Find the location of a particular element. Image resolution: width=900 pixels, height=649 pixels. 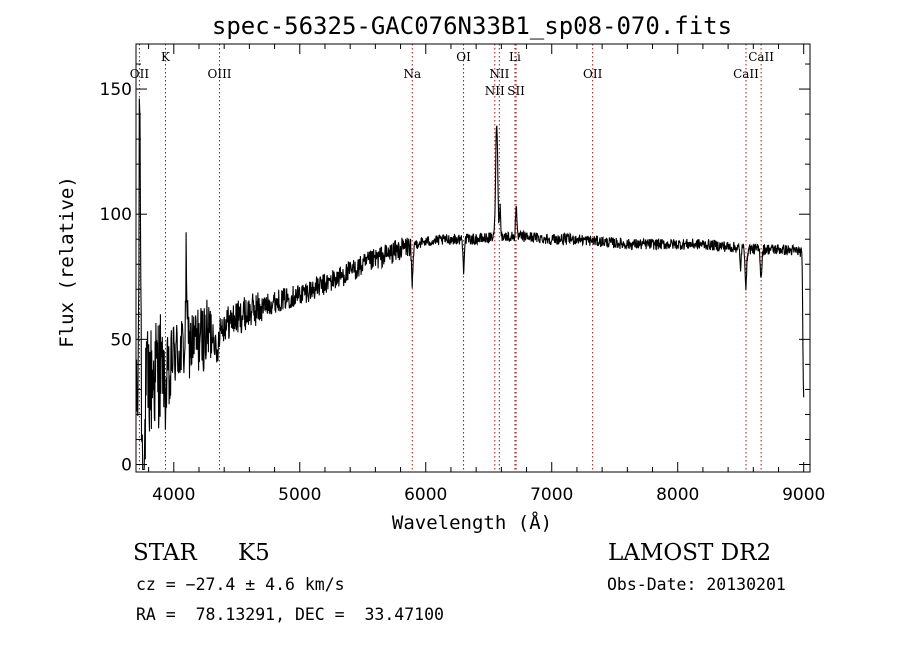

redshift-cz: cz = −27.4 ± 4.6 km/s is located at coordinates (240, 584).